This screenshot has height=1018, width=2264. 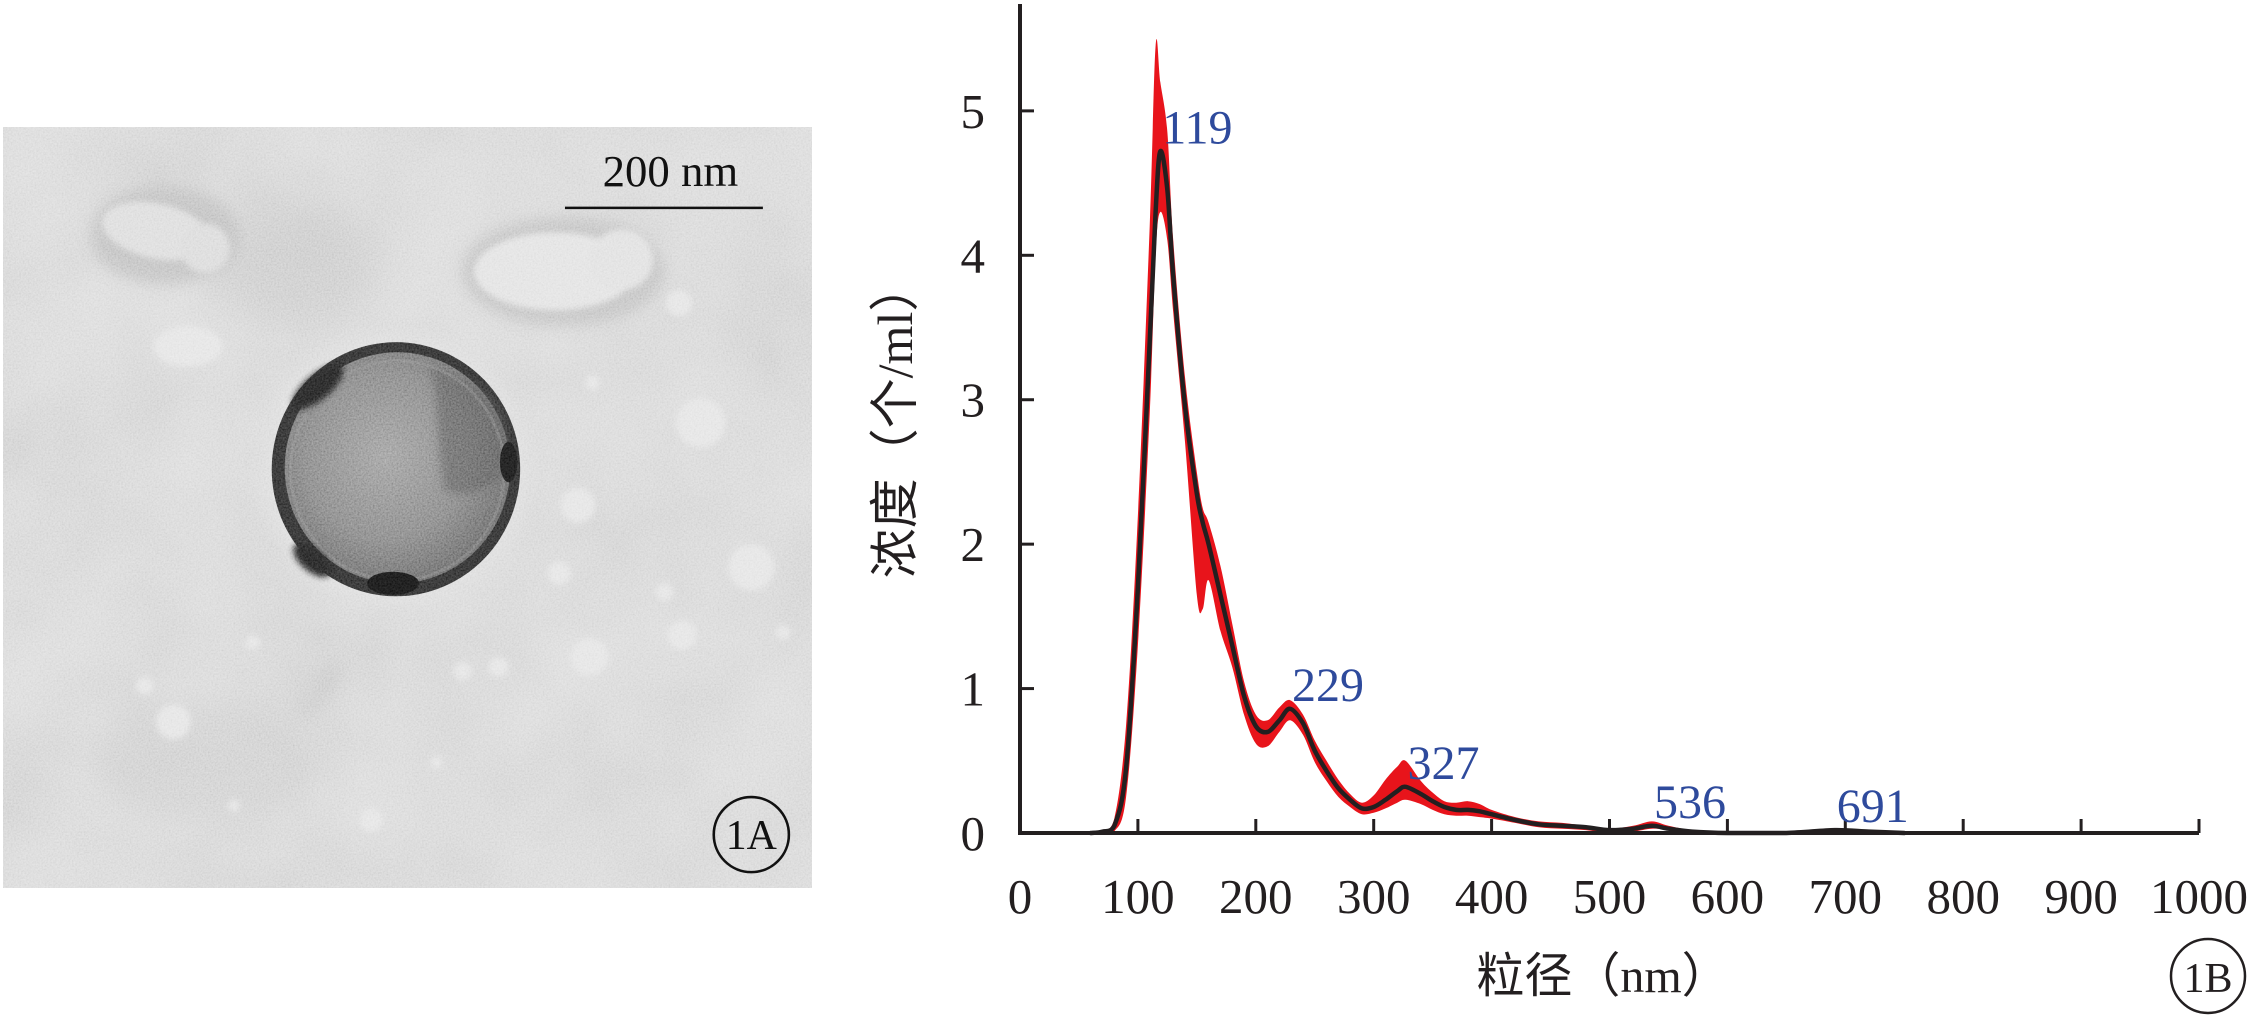 What do you see at coordinates (1963, 896) in the screenshot?
I see `x-tick-label: 800` at bounding box center [1963, 896].